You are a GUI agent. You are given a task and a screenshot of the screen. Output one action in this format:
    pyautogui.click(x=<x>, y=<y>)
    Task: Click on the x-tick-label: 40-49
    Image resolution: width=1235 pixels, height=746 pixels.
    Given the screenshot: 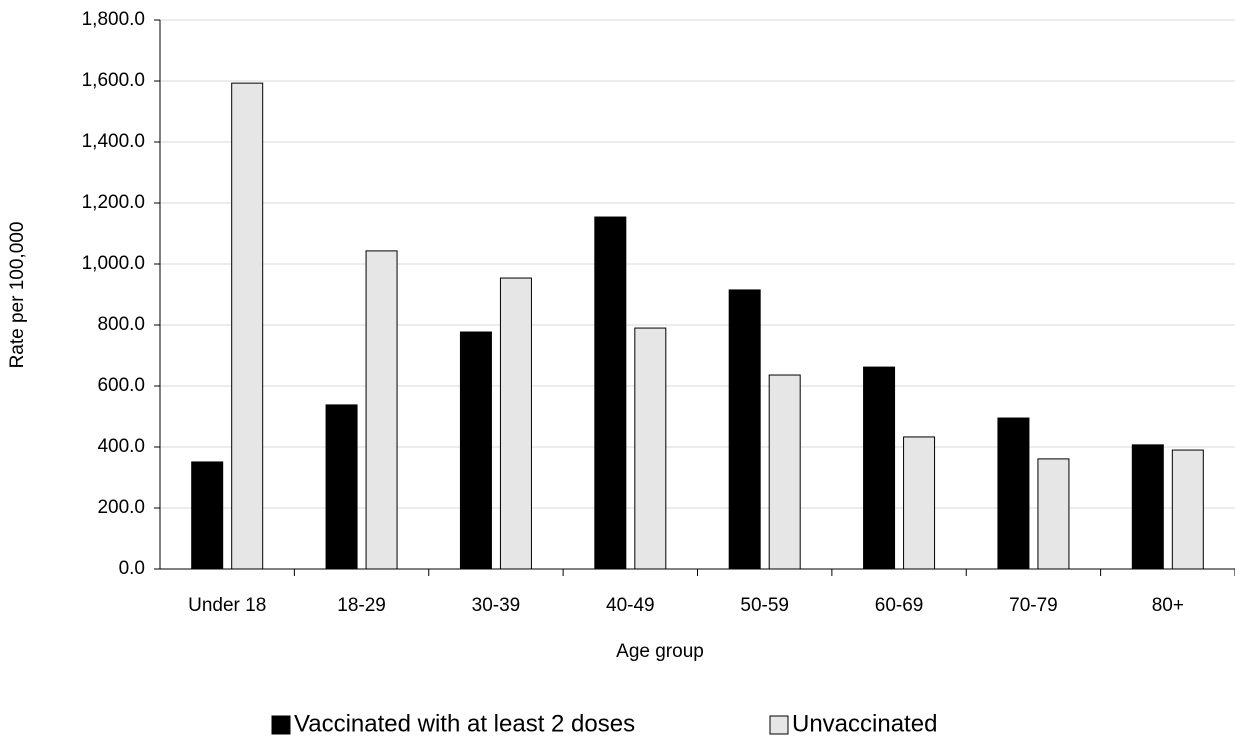 What is the action you would take?
    pyautogui.click(x=630, y=605)
    